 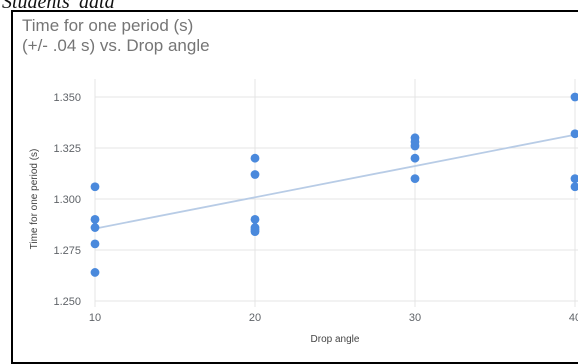 I want to click on y-tick-label: 1.250, so click(x=67, y=302).